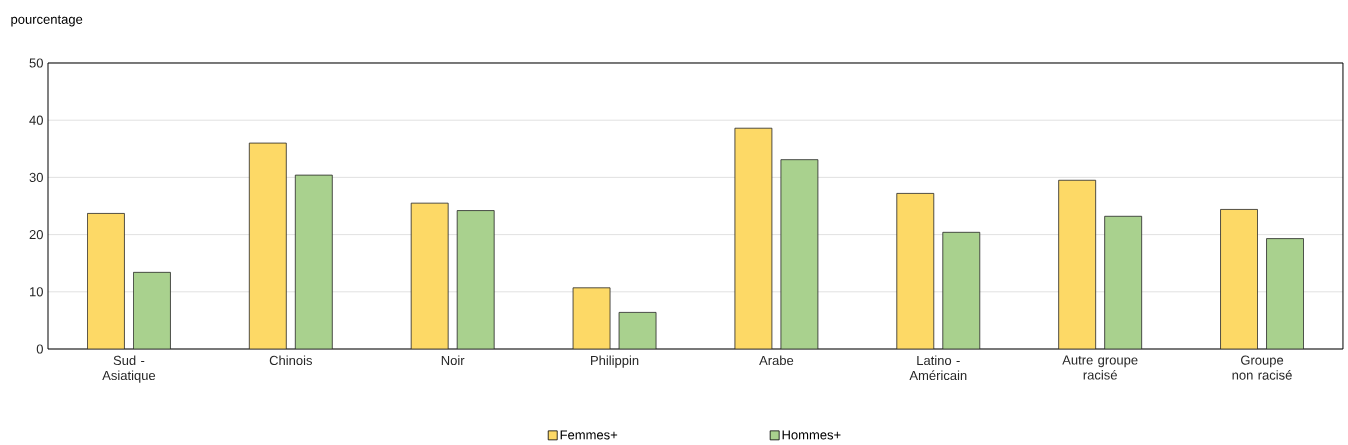 The height and width of the screenshot is (445, 1348). What do you see at coordinates (36, 292) in the screenshot?
I see `y-tick-label: 10` at bounding box center [36, 292].